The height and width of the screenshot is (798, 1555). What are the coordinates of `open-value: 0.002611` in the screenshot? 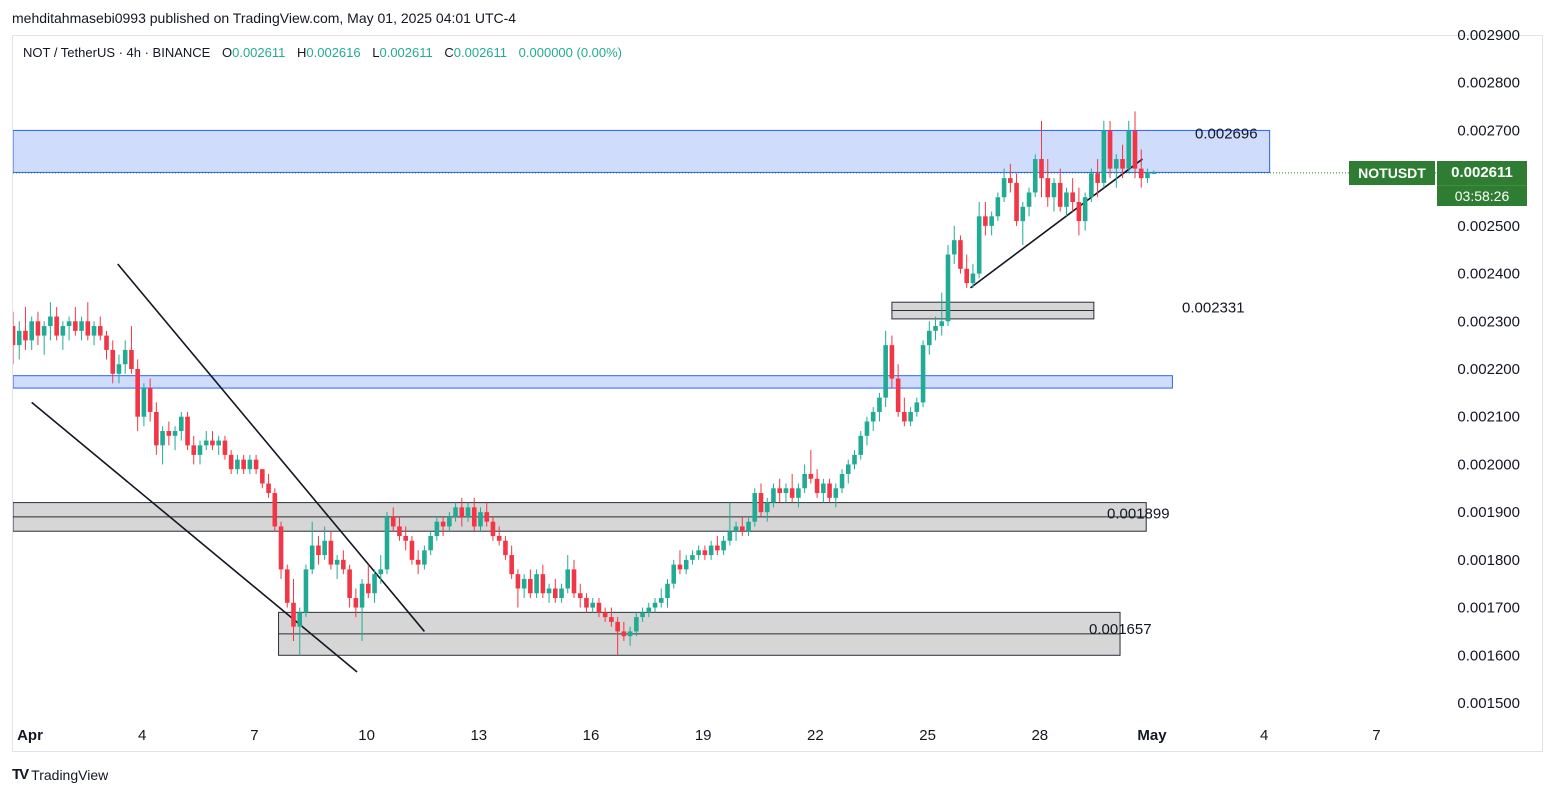 It's located at (259, 52).